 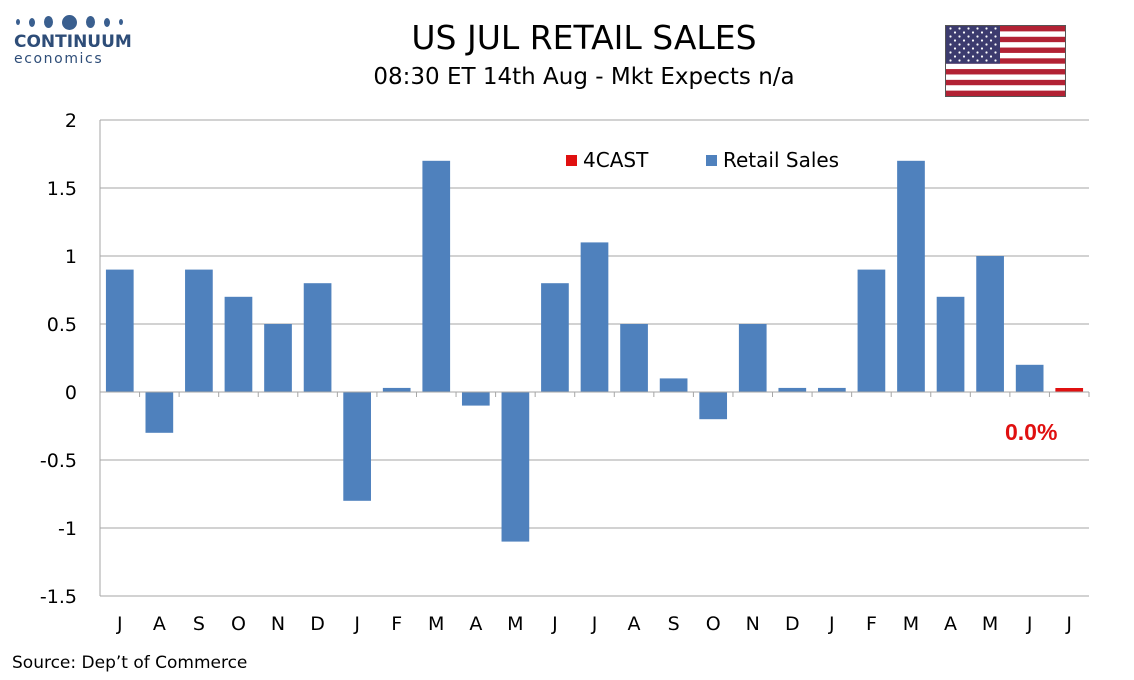 What do you see at coordinates (584, 77) in the screenshot?
I see `chart-subtitle: 08:30 ET 14th Aug - Mkt Expects n/a` at bounding box center [584, 77].